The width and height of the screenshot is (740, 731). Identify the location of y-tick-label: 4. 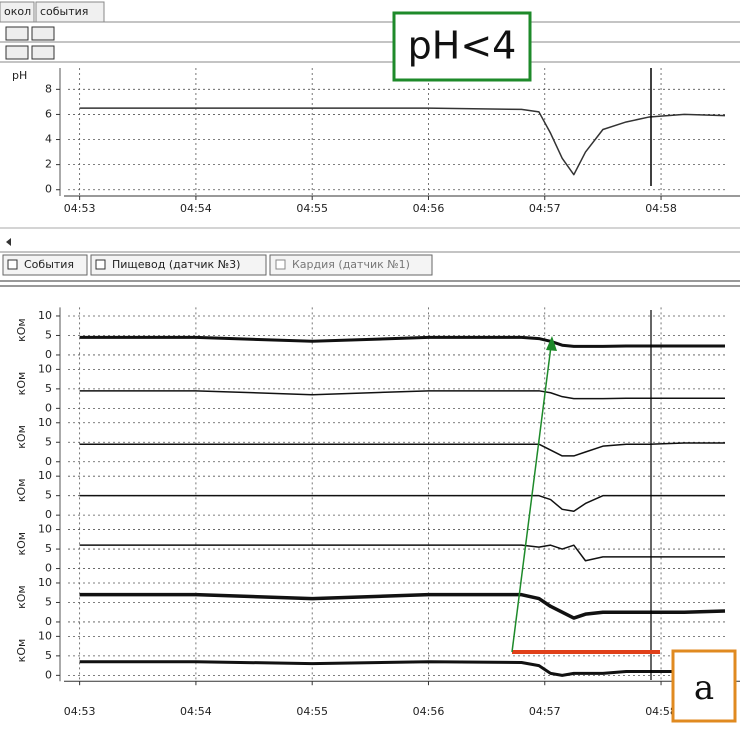
(48, 139).